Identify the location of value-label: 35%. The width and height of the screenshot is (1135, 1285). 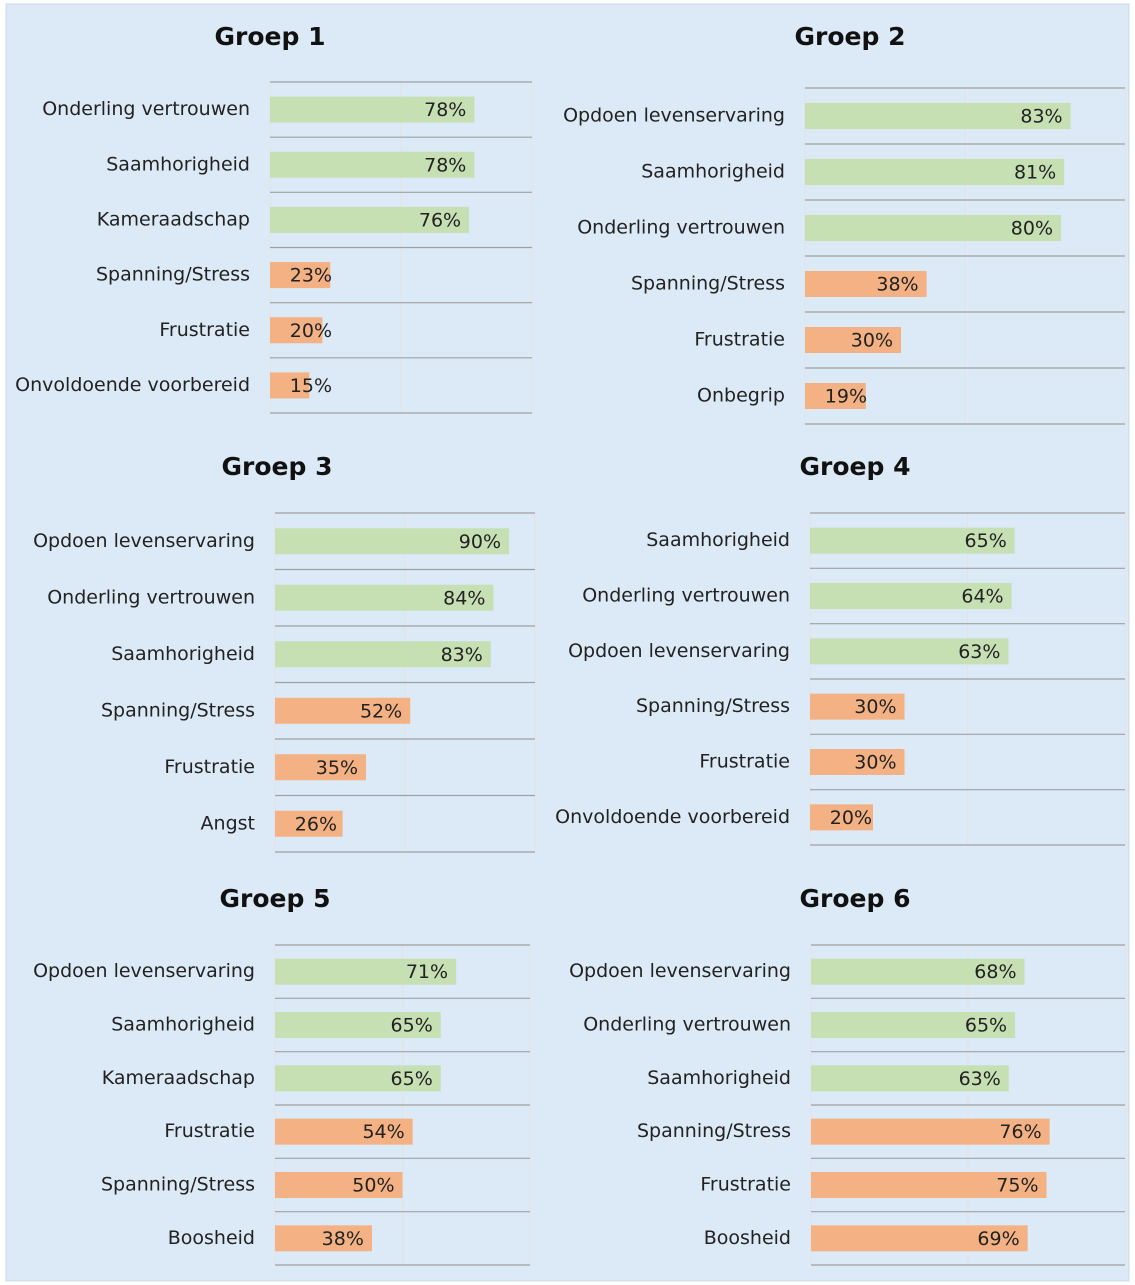
(337, 768).